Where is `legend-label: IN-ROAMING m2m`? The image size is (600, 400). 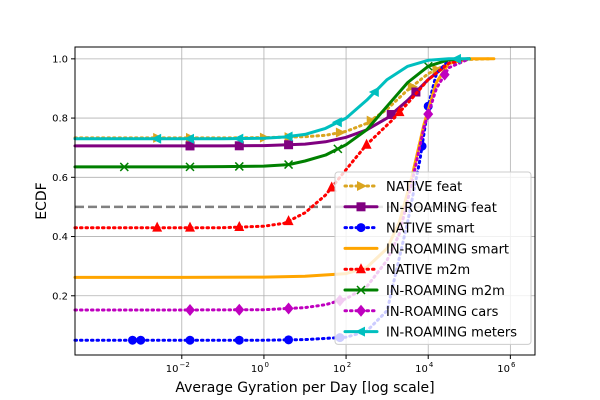
legend-label: IN-ROAMING m2m is located at coordinates (445, 291).